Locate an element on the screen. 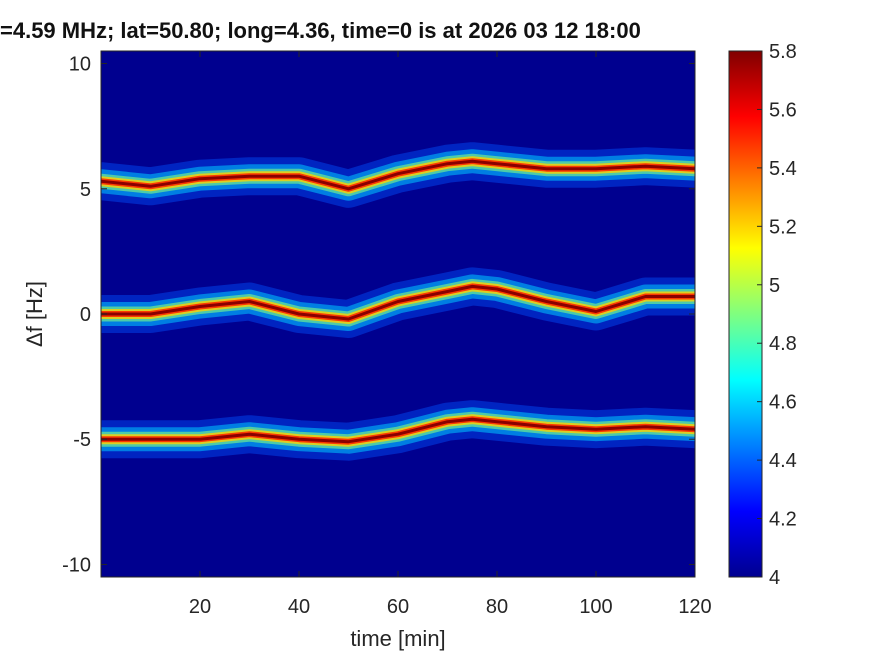 Image resolution: width=875 pixels, height=656 pixels. colorbar is located at coordinates (745, 314).